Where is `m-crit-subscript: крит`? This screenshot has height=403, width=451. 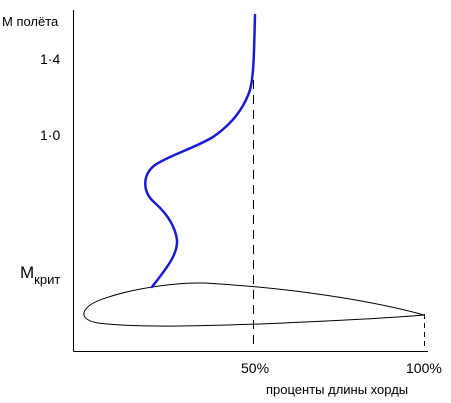 m-crit-subscript: крит is located at coordinates (47, 279).